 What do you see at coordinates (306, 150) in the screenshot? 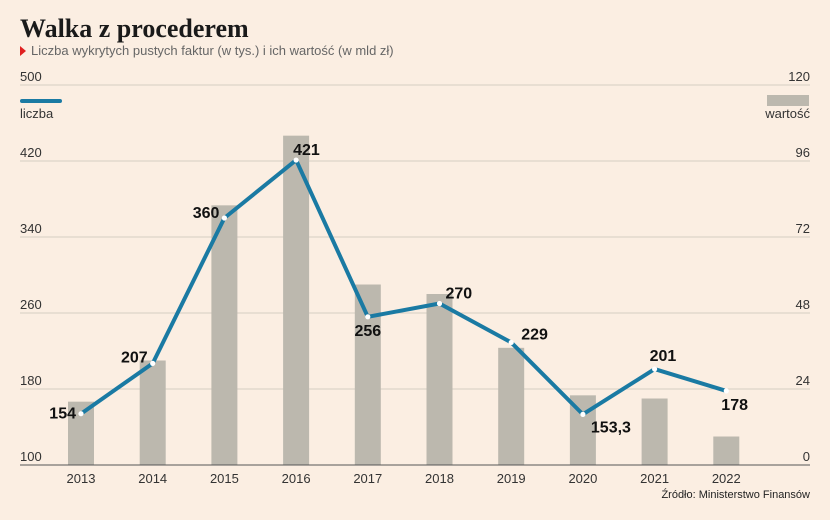
I see `data-label: 421` at bounding box center [306, 150].